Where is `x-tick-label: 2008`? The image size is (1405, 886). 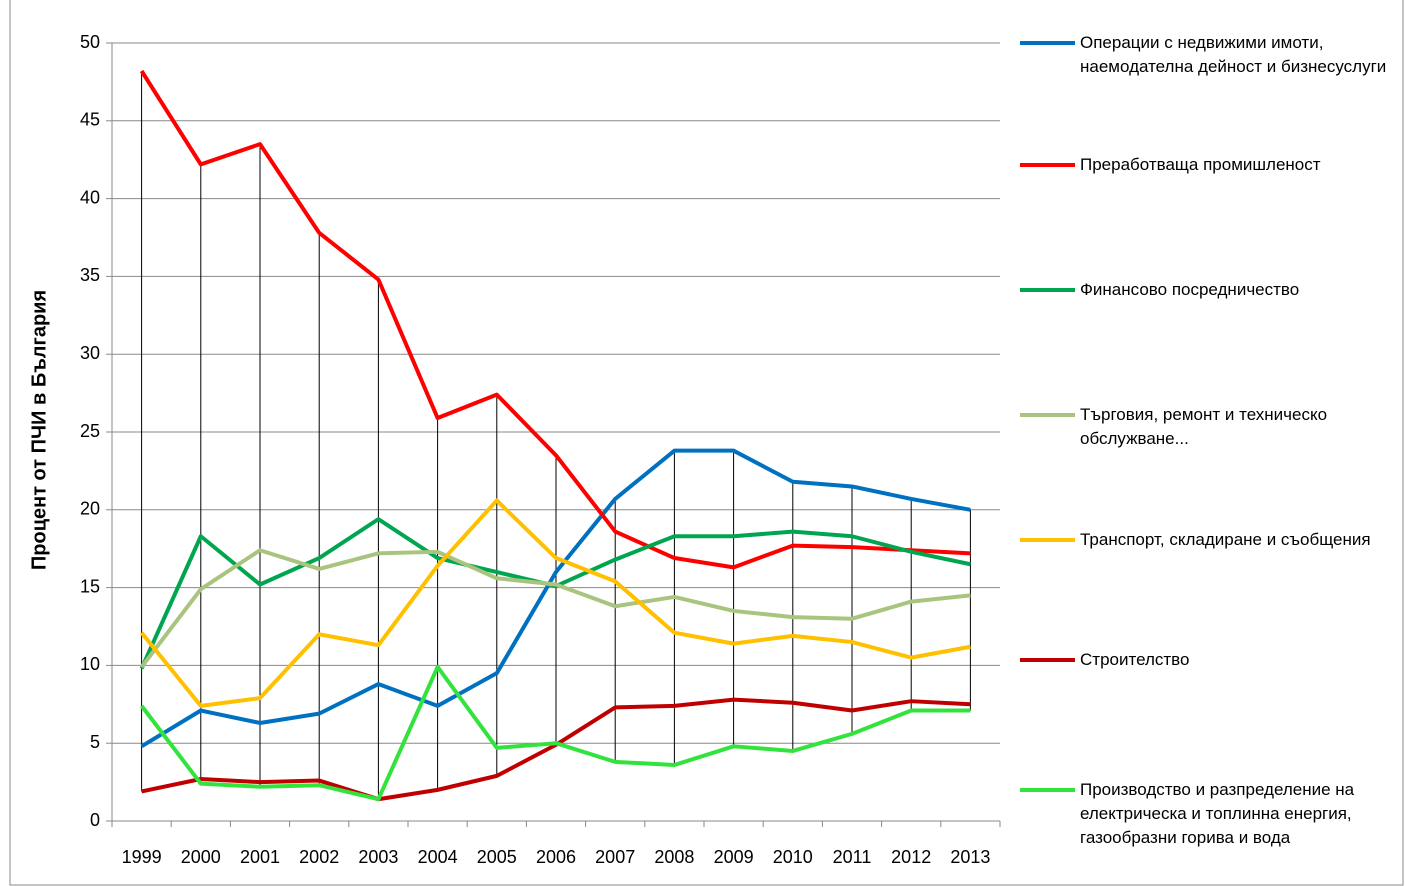 x-tick-label: 2008 is located at coordinates (674, 857).